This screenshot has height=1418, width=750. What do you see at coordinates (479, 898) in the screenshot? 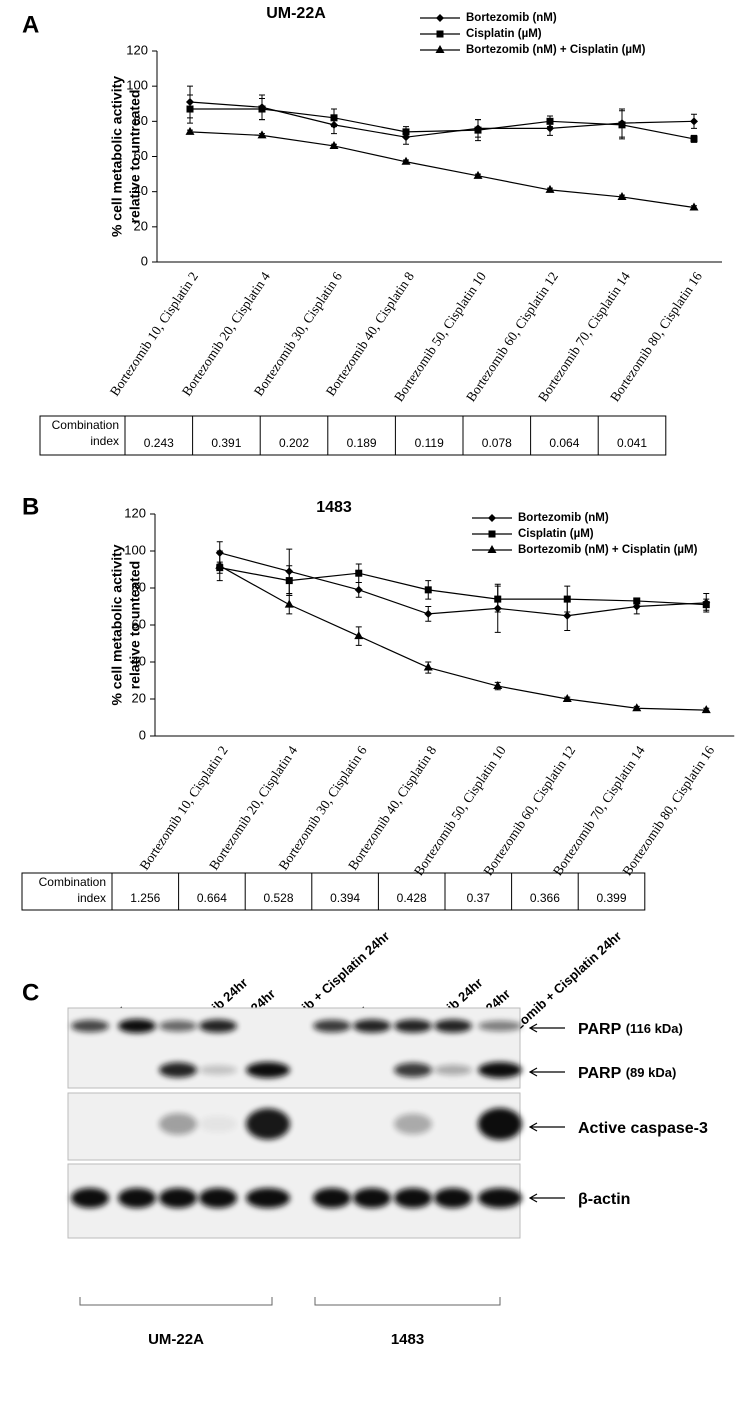
I see `table-cell: 0.37` at bounding box center [479, 898].